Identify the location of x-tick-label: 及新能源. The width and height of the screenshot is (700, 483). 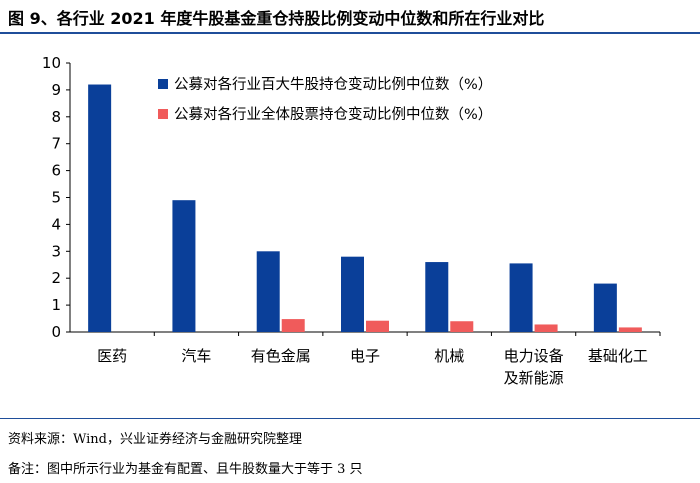
(534, 378).